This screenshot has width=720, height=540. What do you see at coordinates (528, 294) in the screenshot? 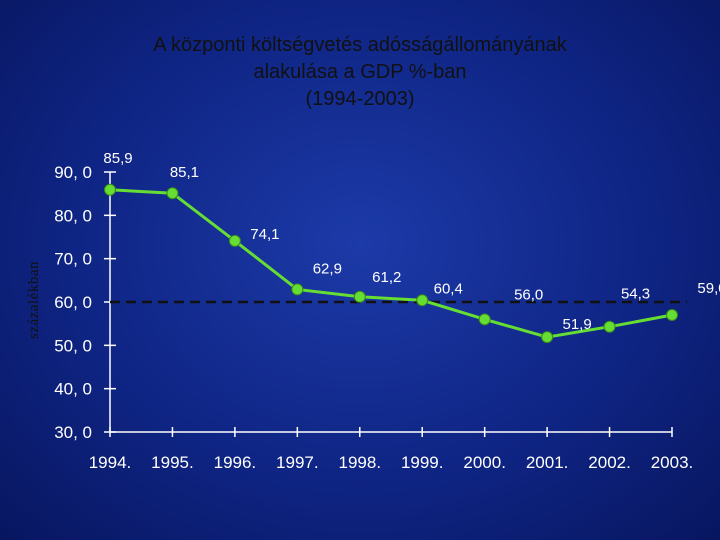
I see `data-label: 56,0` at bounding box center [528, 294].